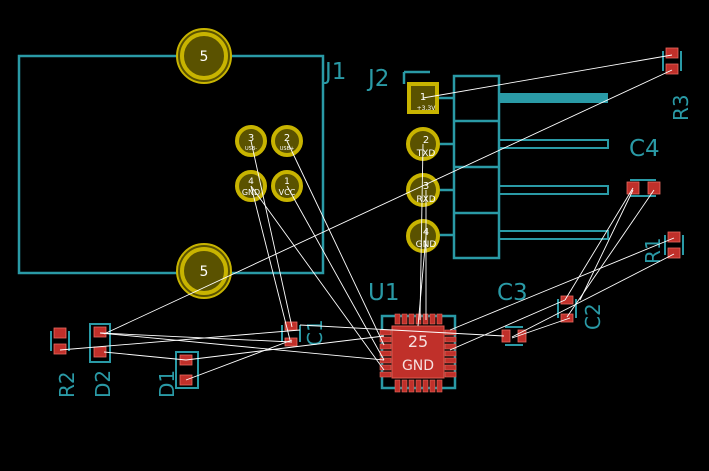  I want to click on j1-pin-3-num: 3, so click(251, 138).